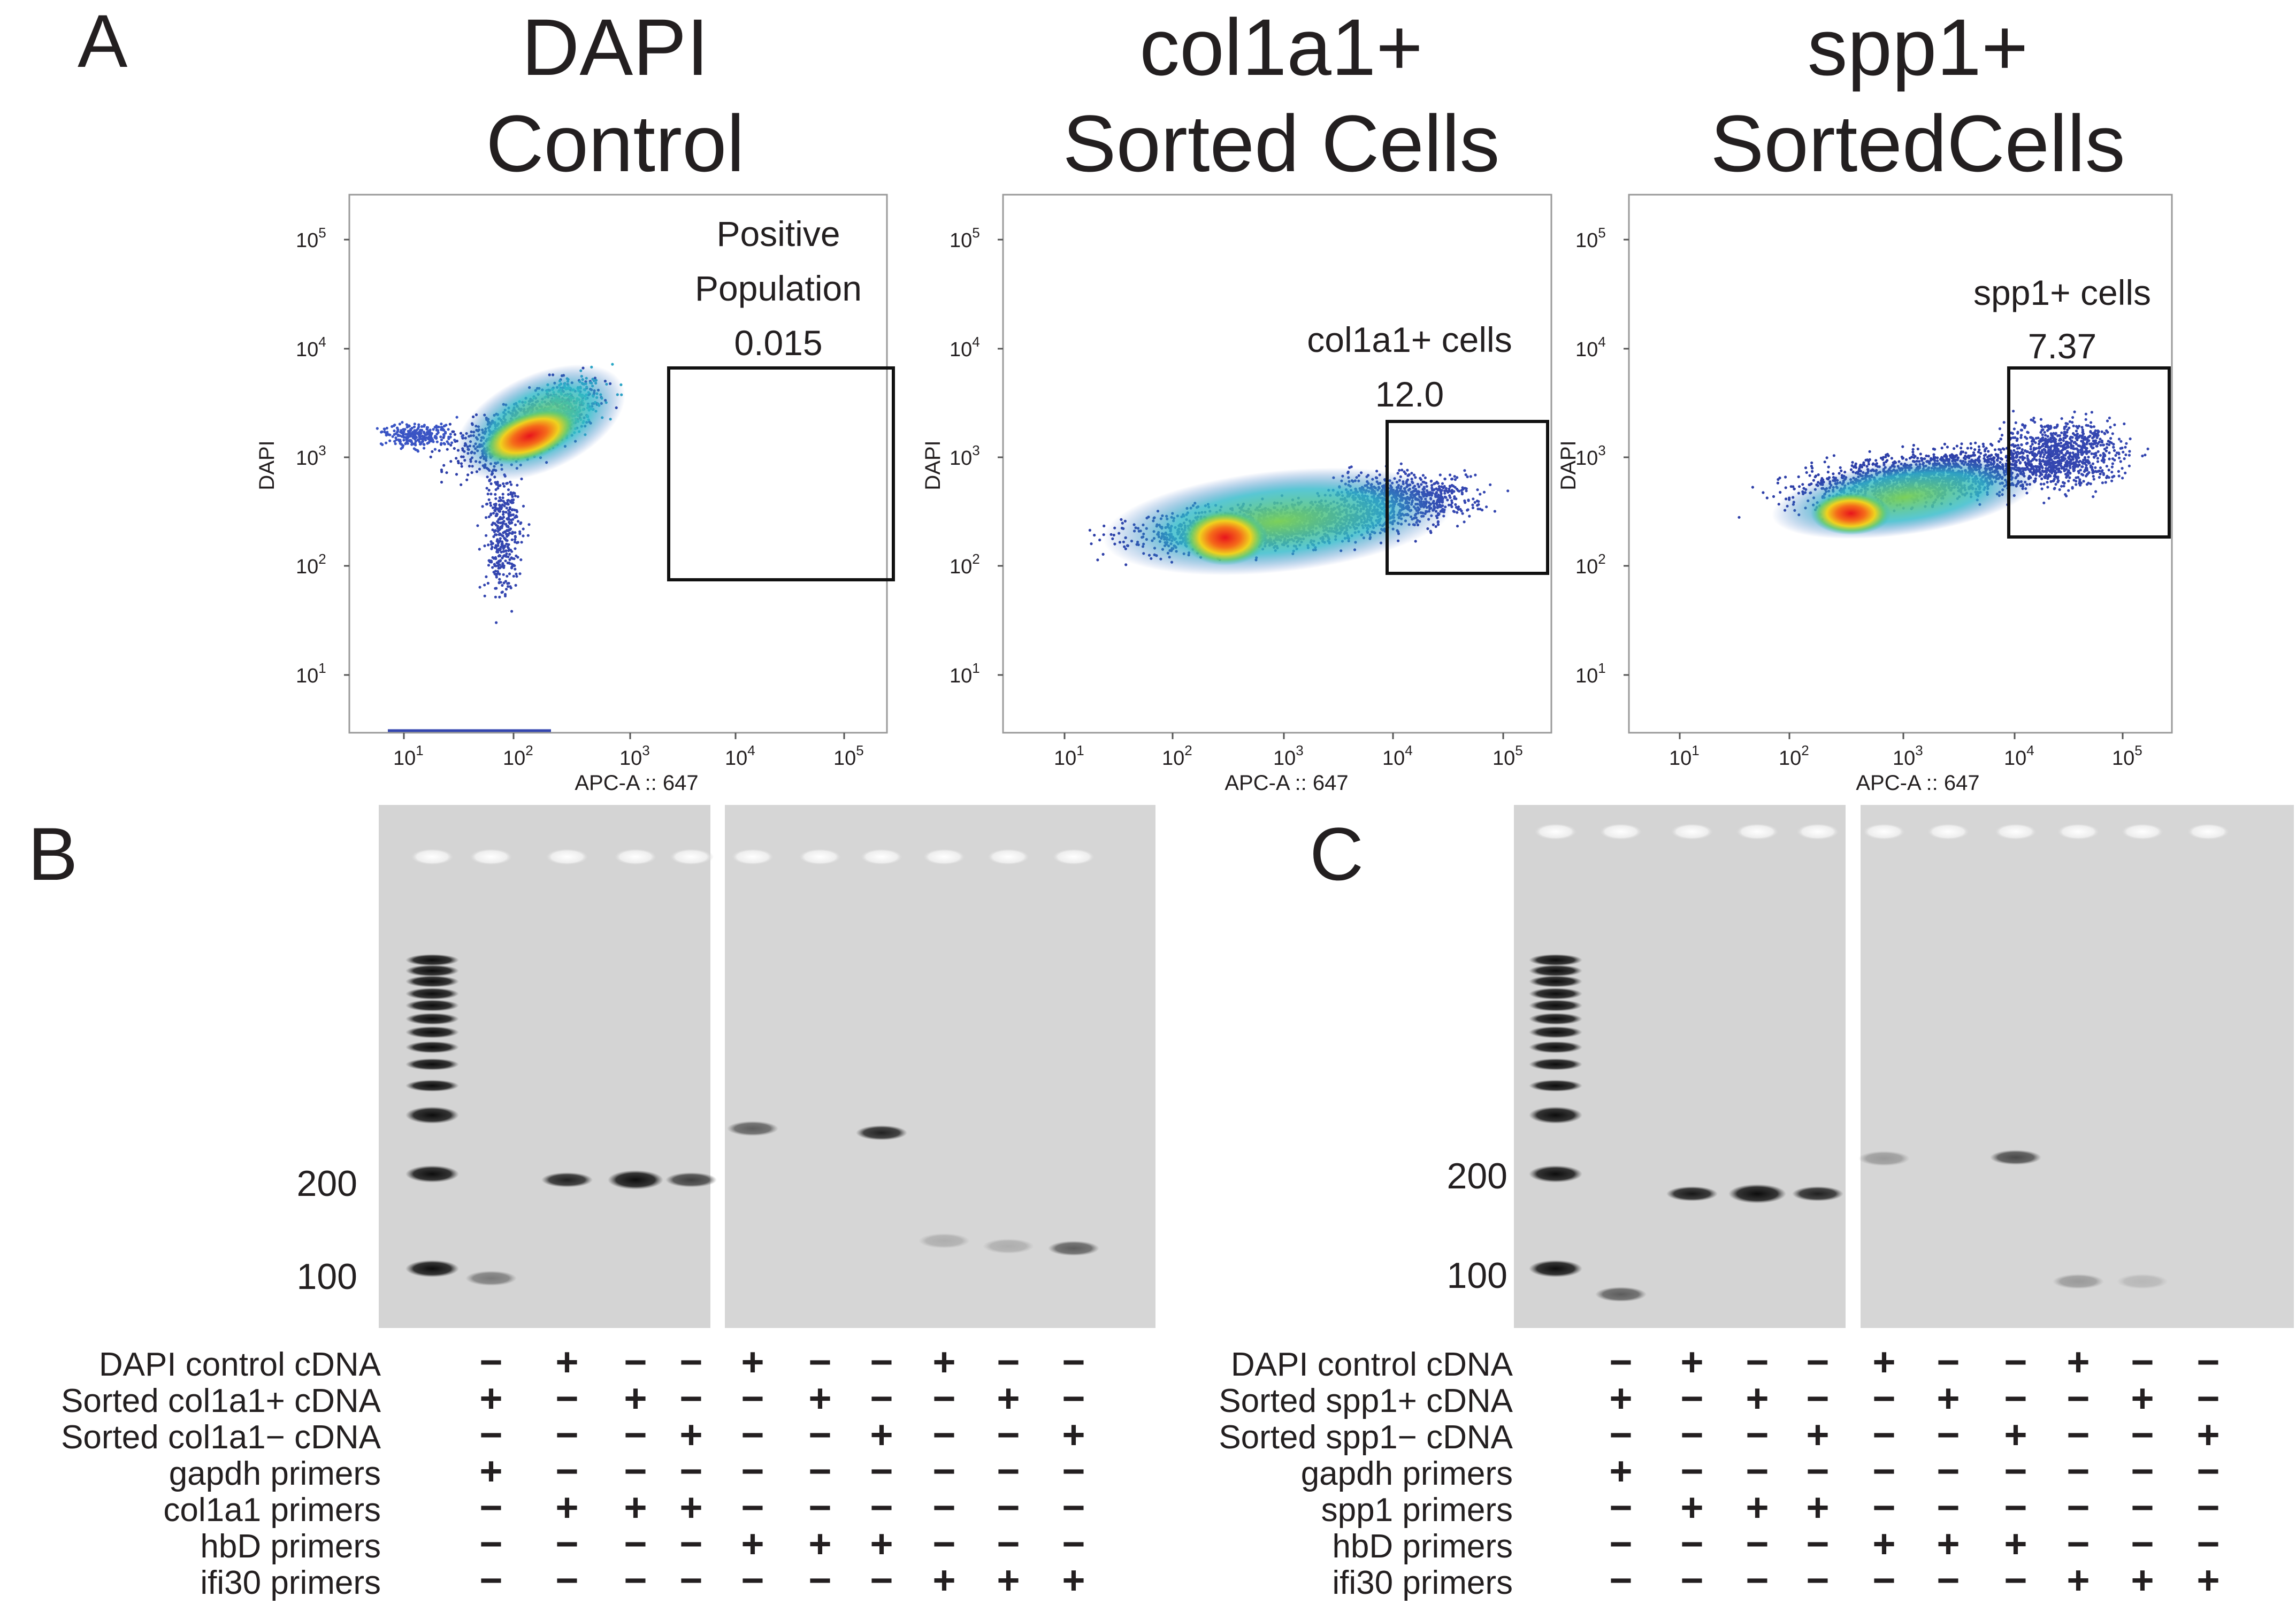 The width and height of the screenshot is (2296, 1612). Describe the element at coordinates (616, 47) in the screenshot. I see `plot-title-dapi-line1: DAPI` at that location.